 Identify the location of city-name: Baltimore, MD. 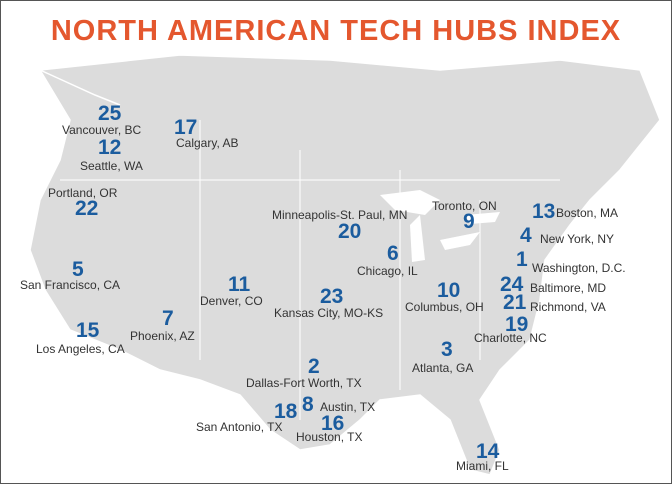
(568, 288).